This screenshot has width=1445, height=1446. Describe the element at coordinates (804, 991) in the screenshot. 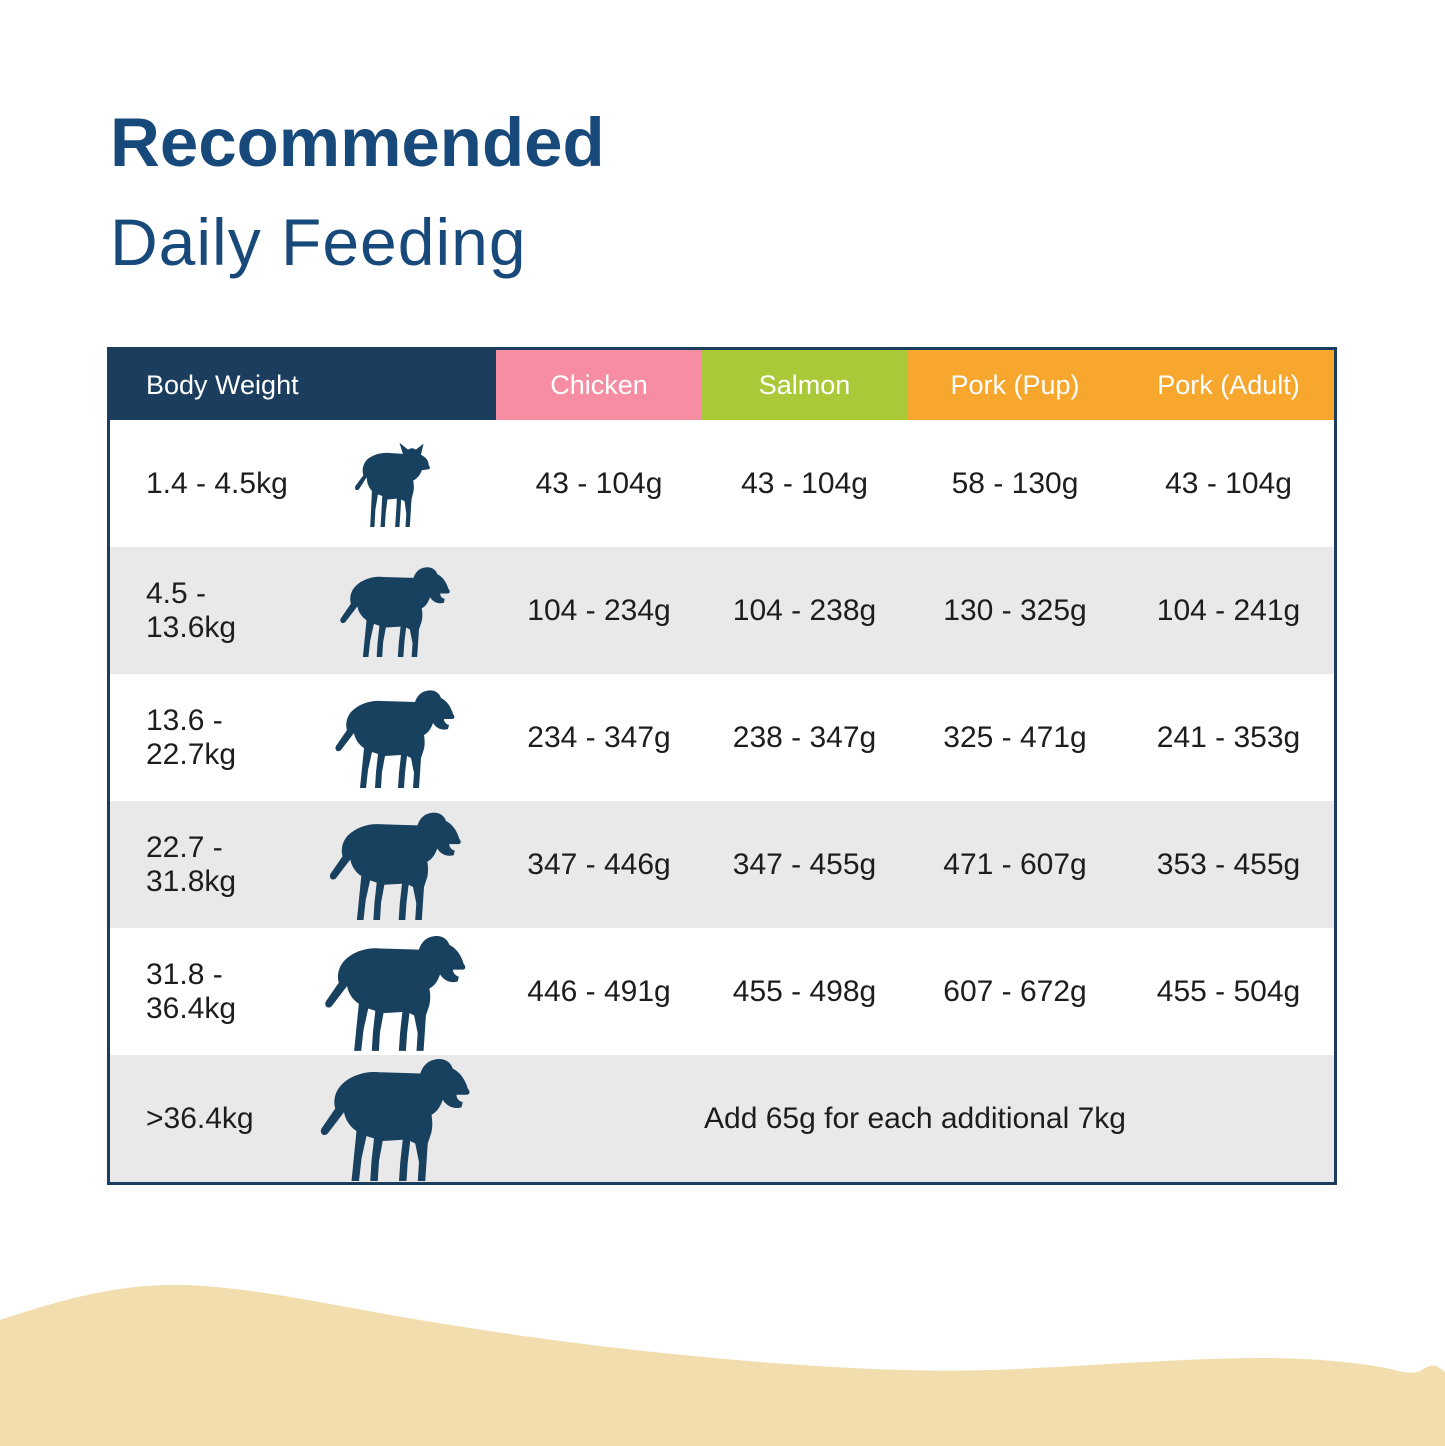

I see `salmon-value: 455 - 498g` at that location.